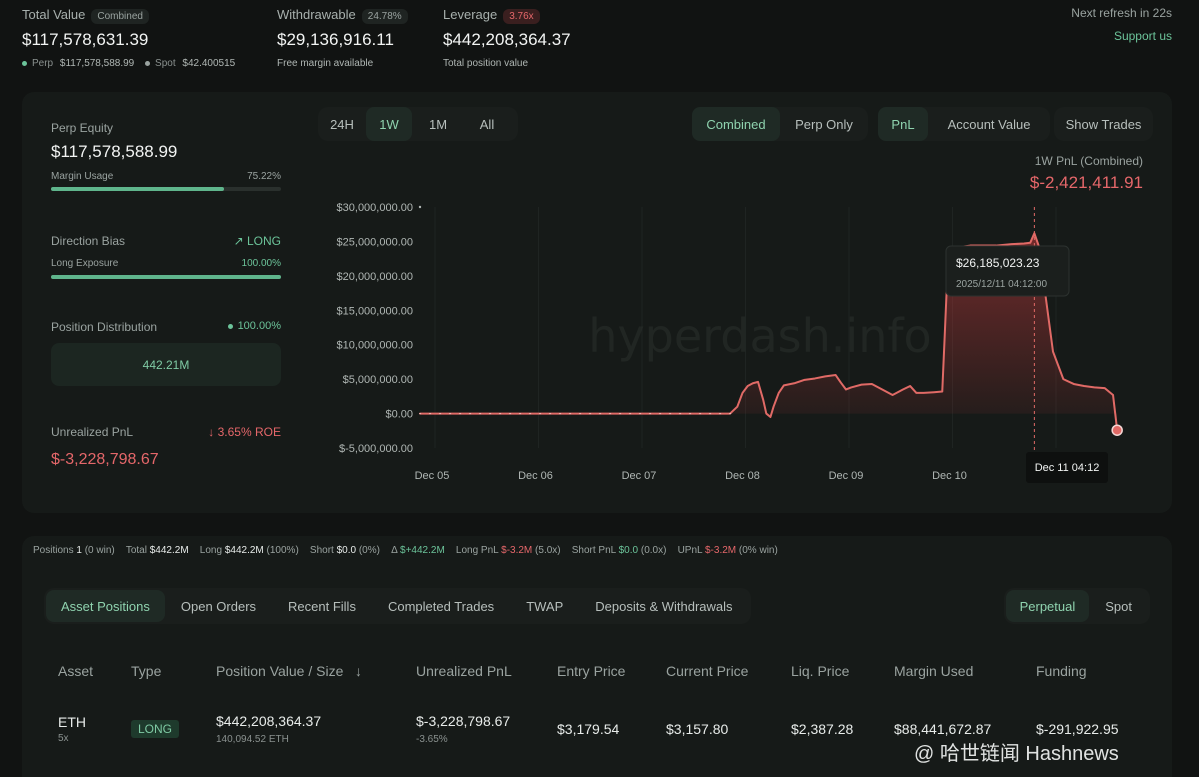 This screenshot has height=777, width=1199. Describe the element at coordinates (1047, 606) in the screenshot. I see `market-tab-perpetual: Perpetual` at that location.